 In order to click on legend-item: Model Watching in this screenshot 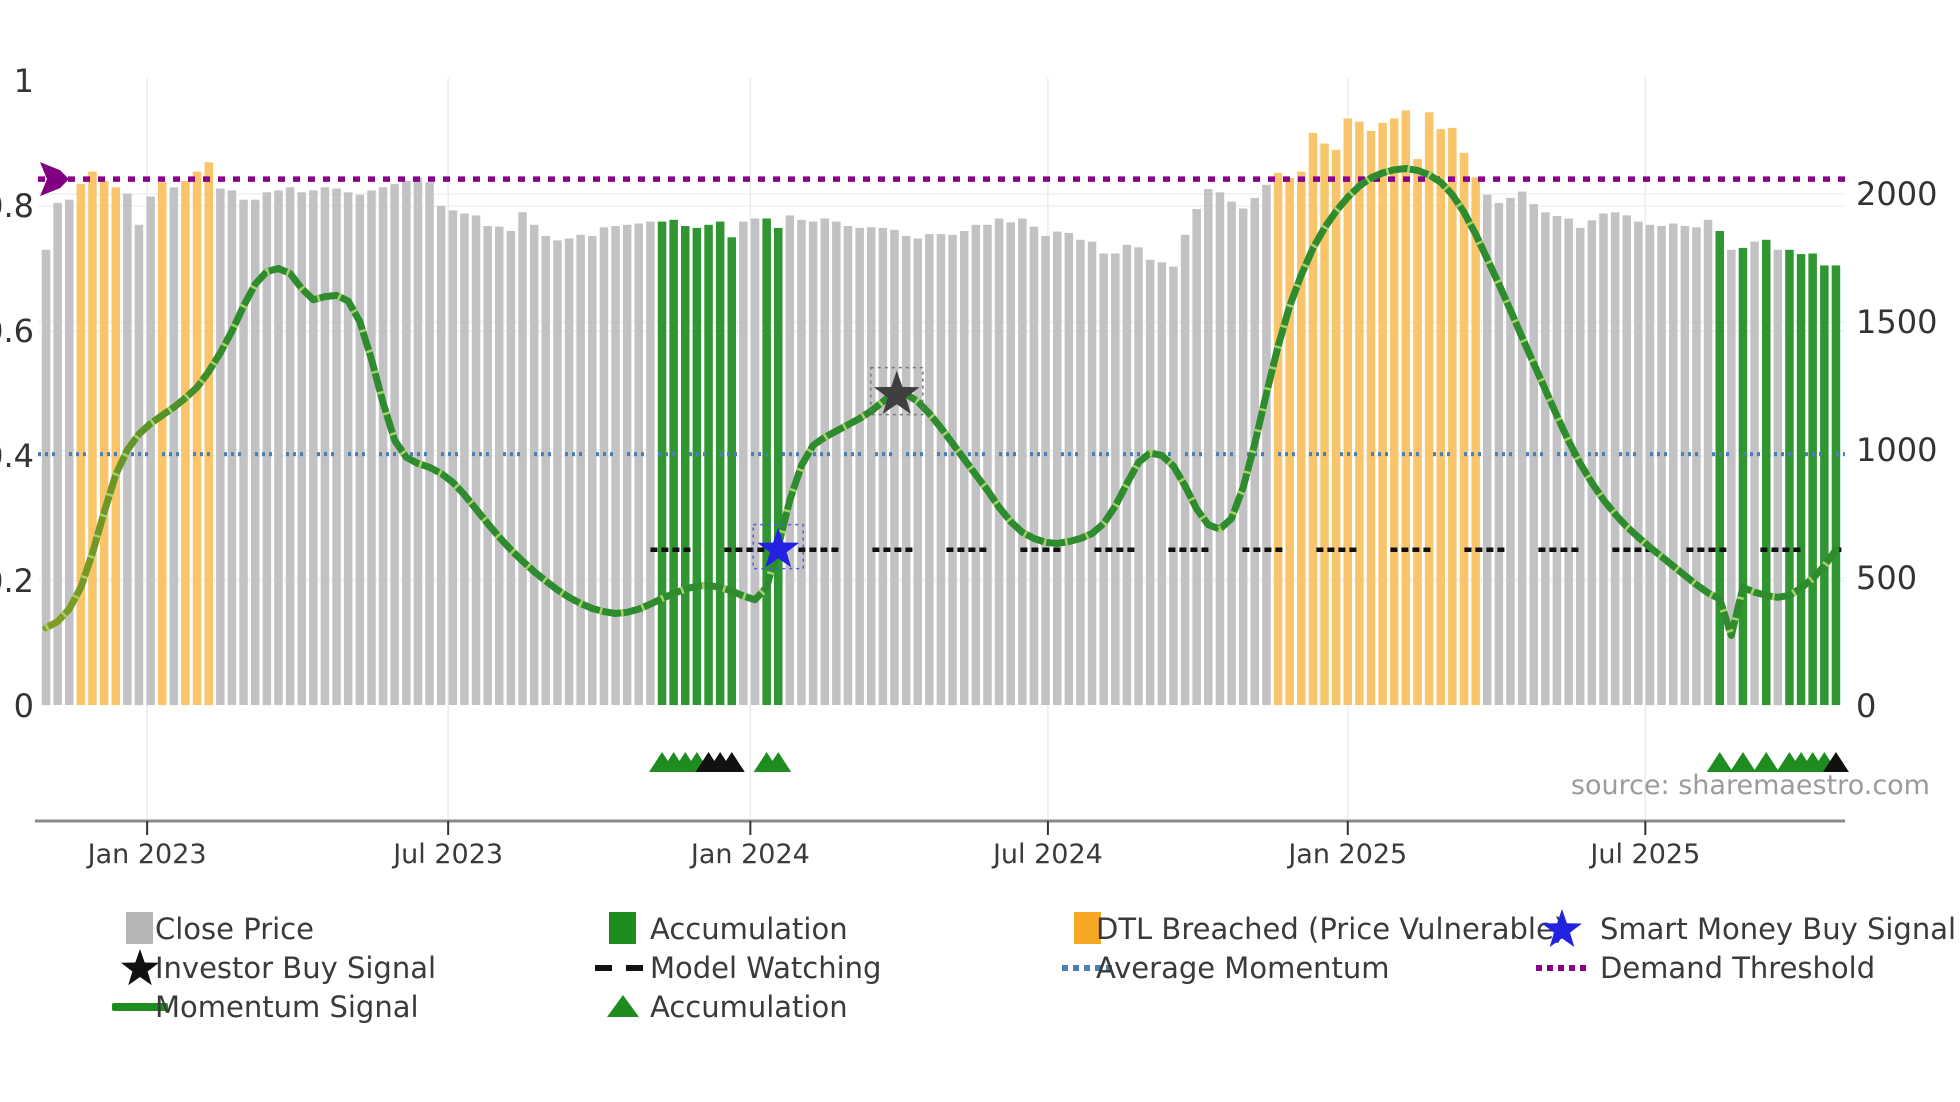, I will do `click(737, 968)`.